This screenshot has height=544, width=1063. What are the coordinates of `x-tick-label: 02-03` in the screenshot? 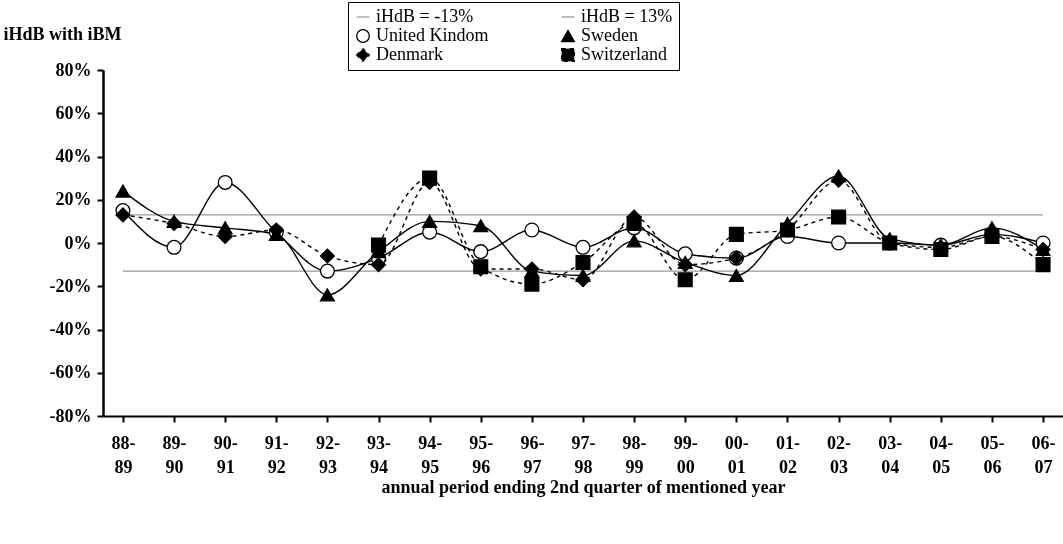 It's located at (839, 454).